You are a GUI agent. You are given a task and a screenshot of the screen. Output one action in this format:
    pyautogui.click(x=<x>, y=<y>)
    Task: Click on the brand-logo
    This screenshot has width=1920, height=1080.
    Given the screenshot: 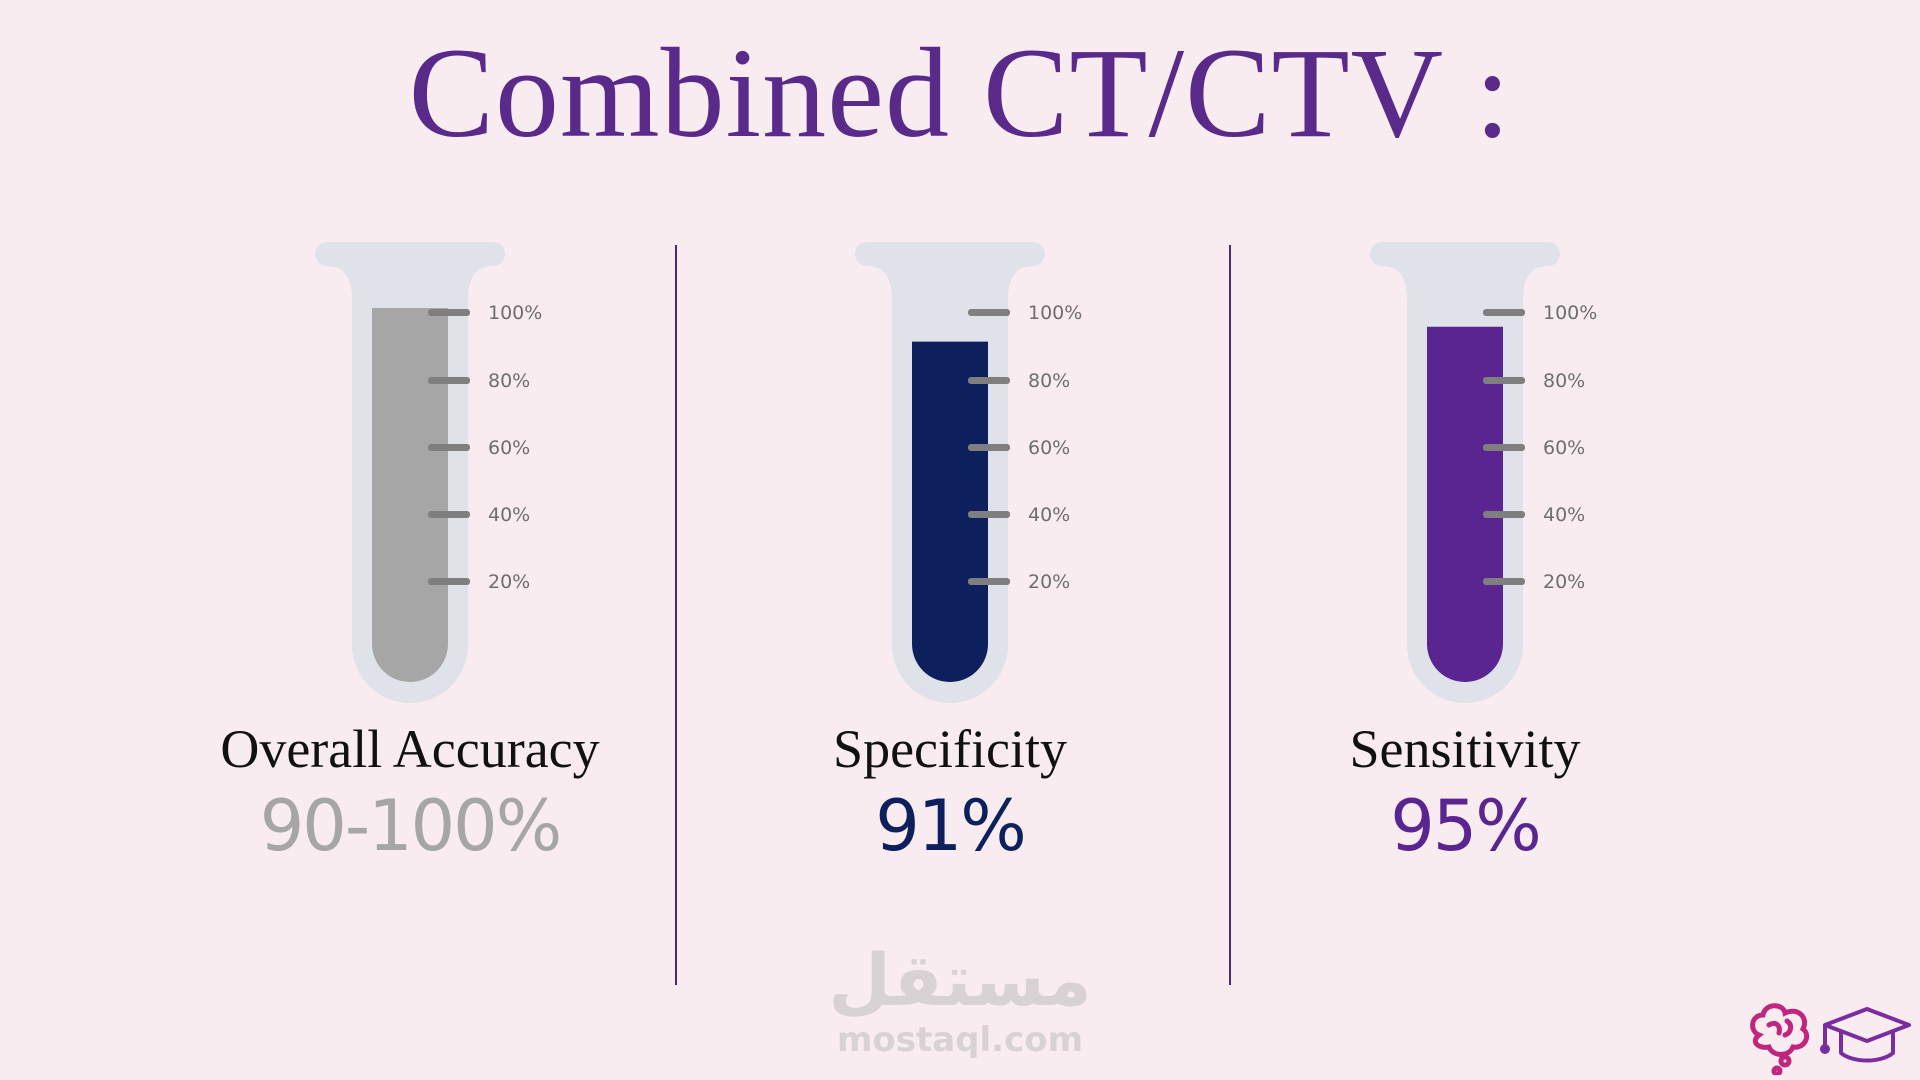 What is the action you would take?
    pyautogui.click(x=1830, y=1039)
    